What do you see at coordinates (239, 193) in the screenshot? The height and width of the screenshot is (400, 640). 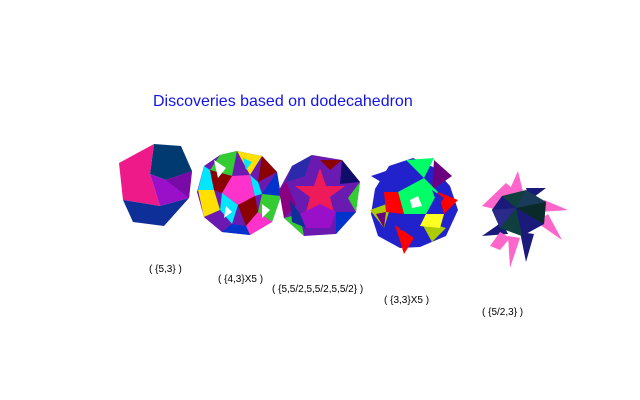 I see `compound-five-cubes-icon` at bounding box center [239, 193].